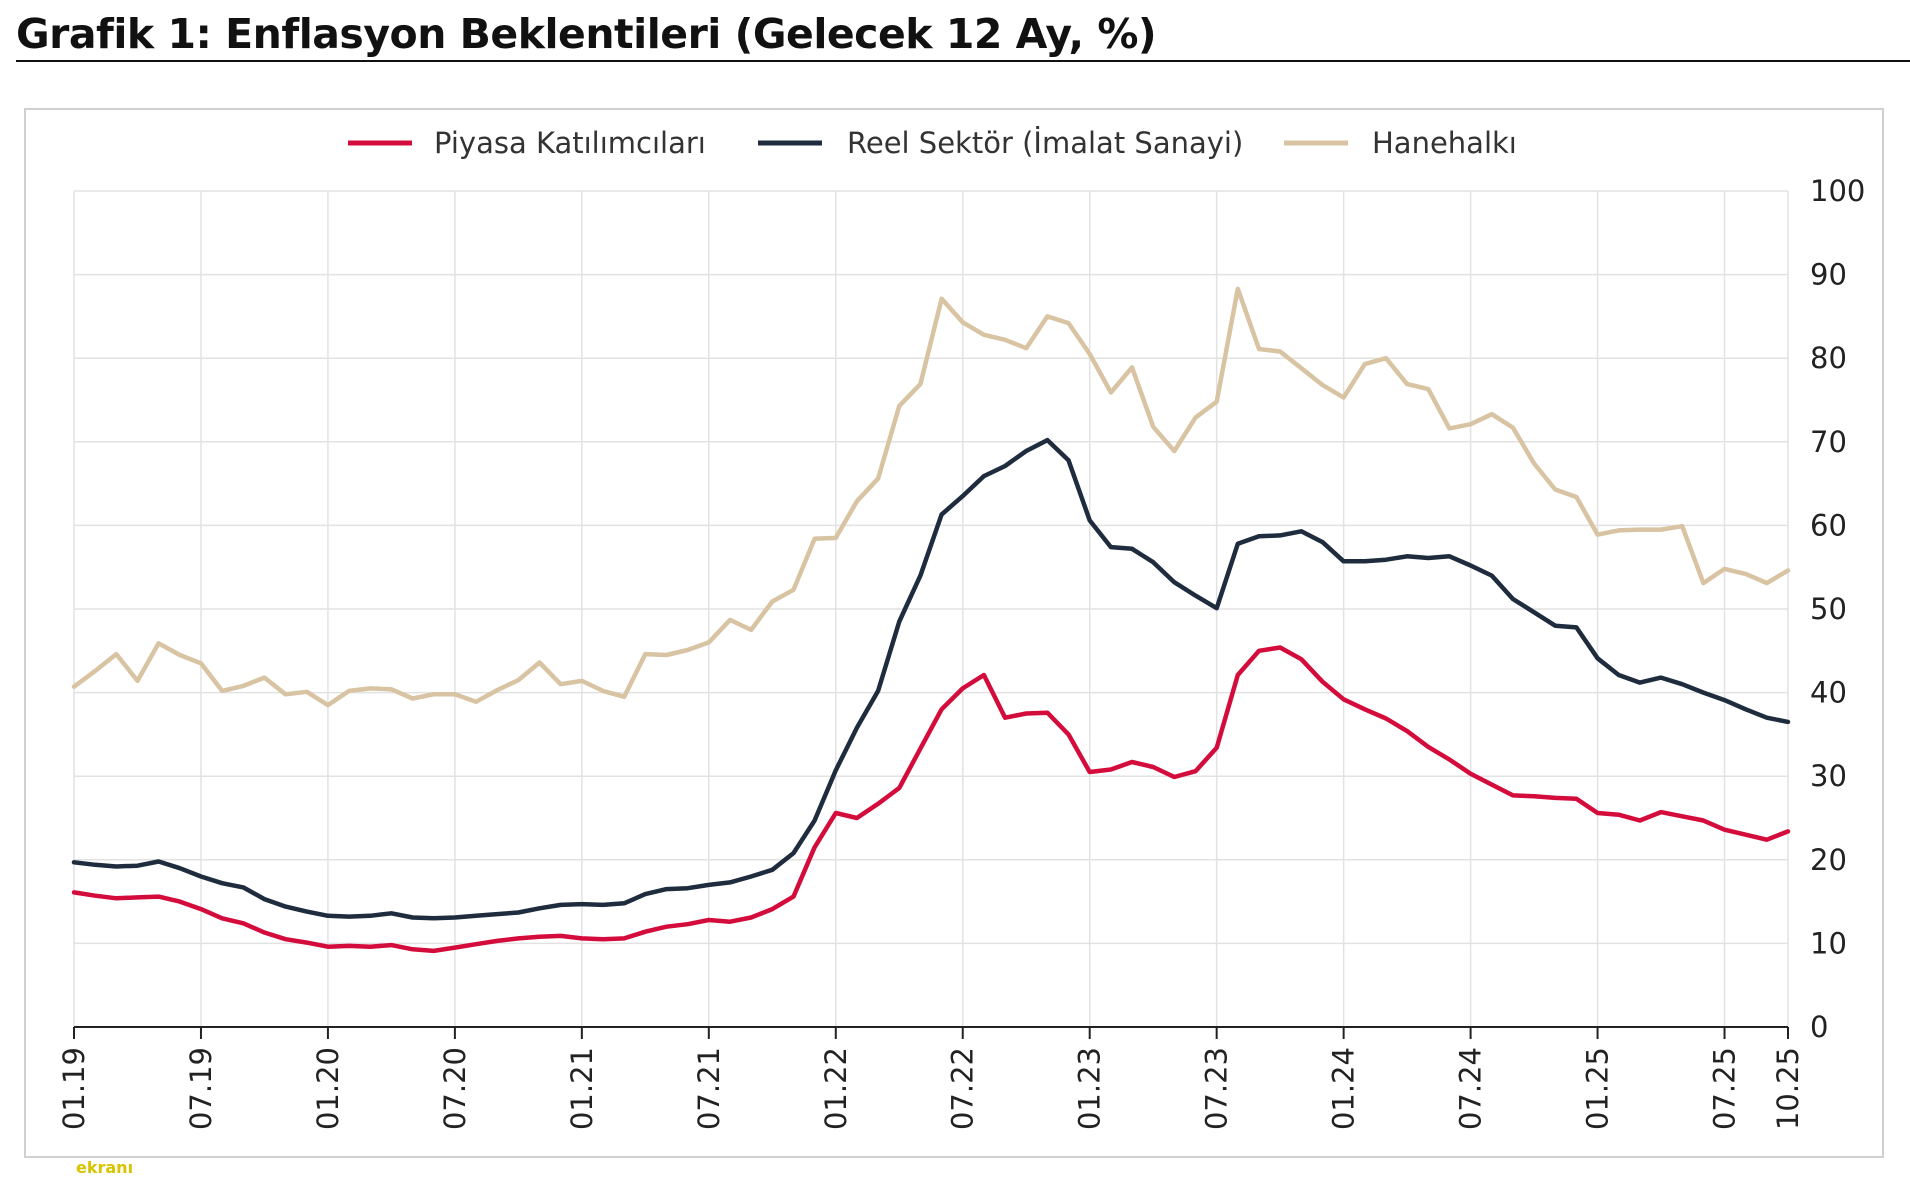 This screenshot has height=1180, width=1910. Describe the element at coordinates (1828, 275) in the screenshot. I see `y-tick-label: 90` at that location.